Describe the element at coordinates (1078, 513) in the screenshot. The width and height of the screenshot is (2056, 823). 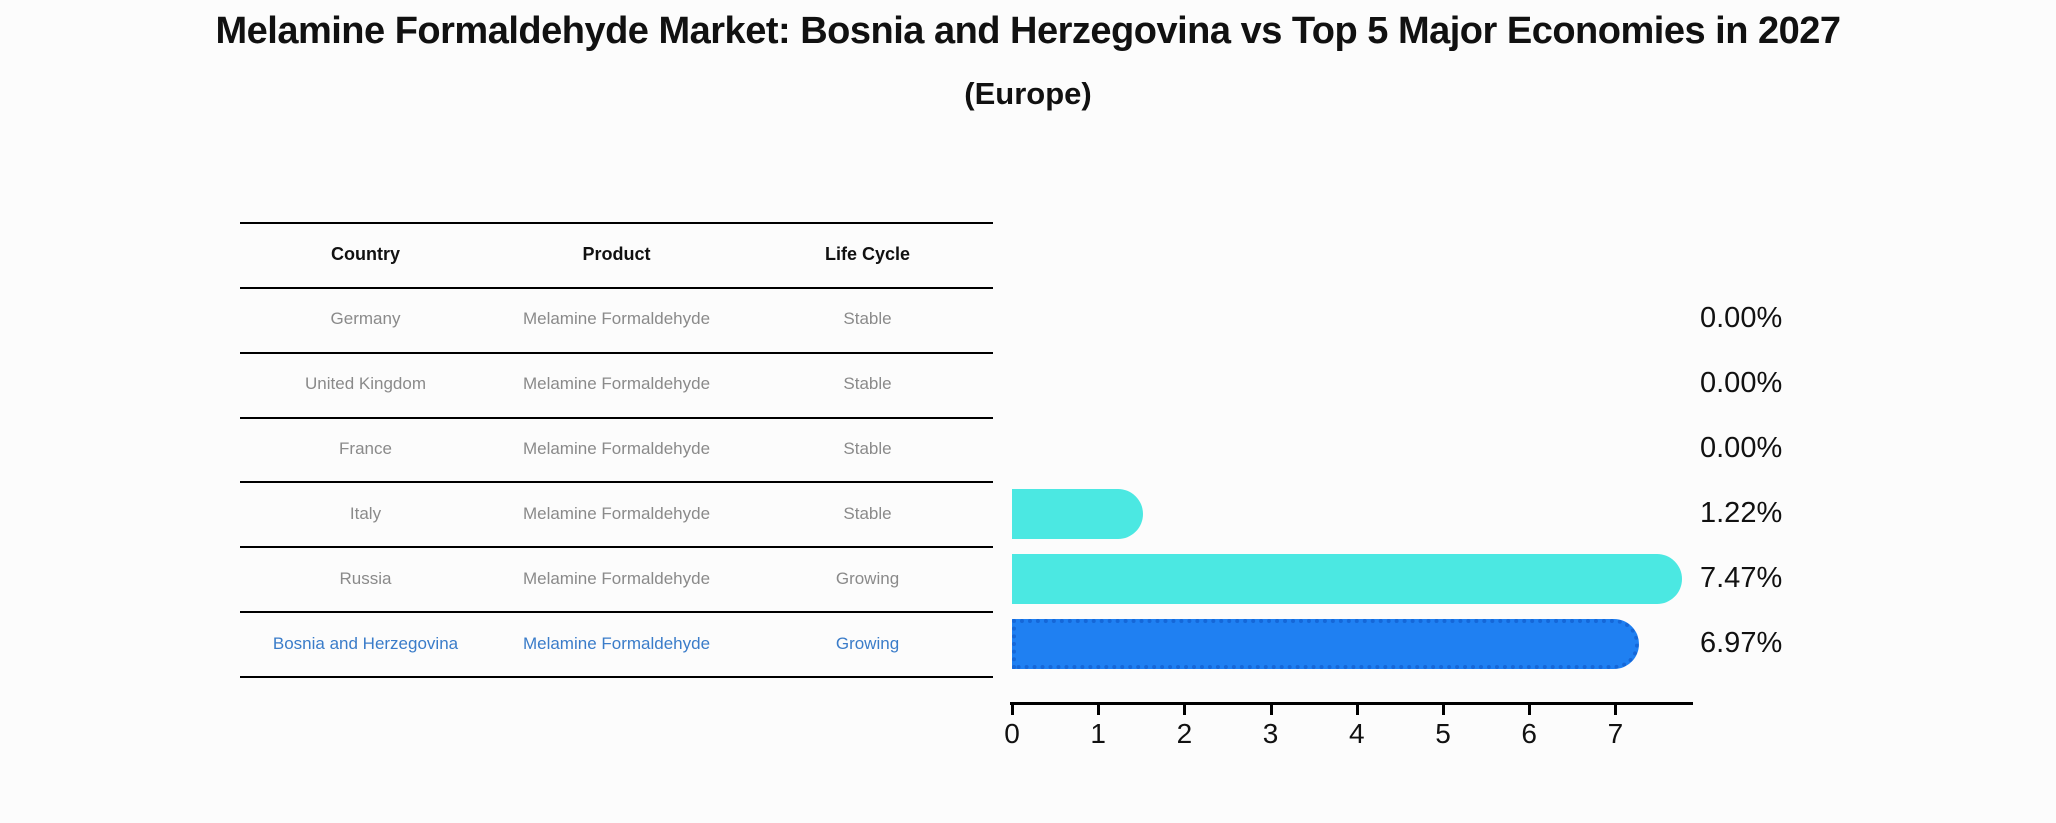
I see `bar-italy` at that location.